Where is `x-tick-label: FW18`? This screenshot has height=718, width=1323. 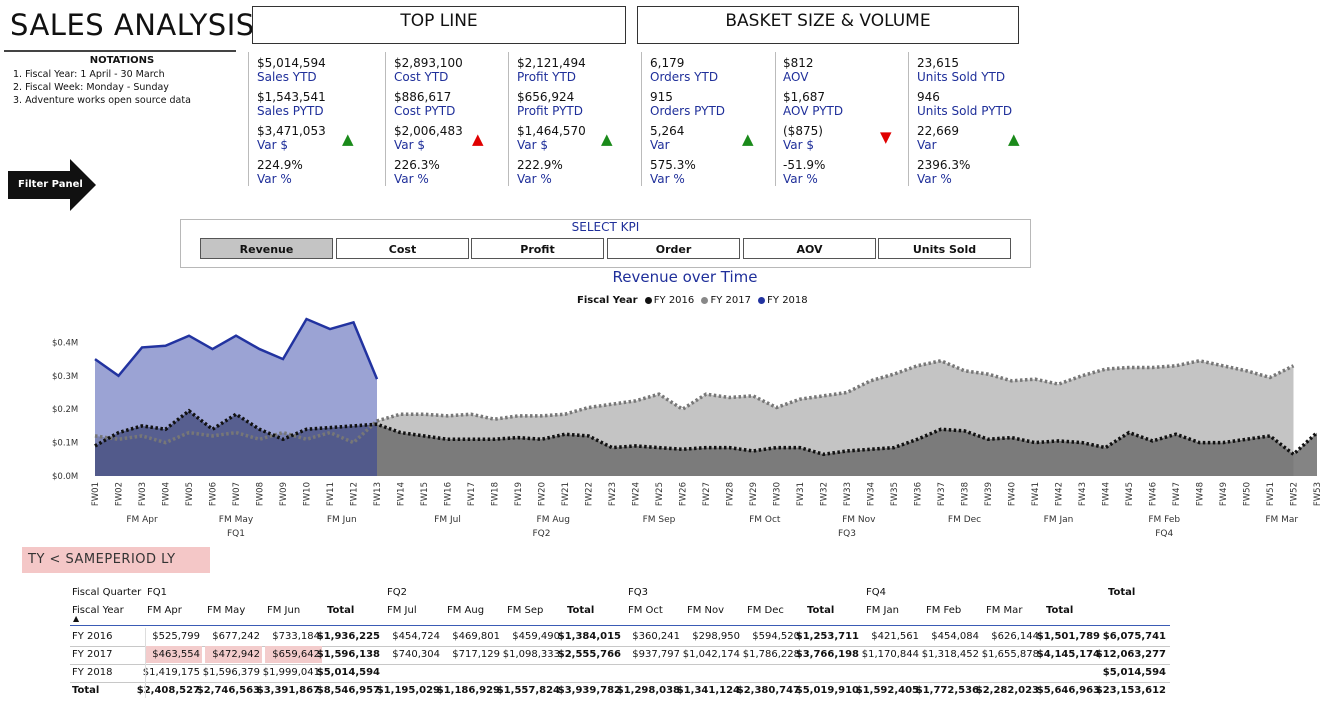 x-tick-label: FW18 is located at coordinates (496, 494).